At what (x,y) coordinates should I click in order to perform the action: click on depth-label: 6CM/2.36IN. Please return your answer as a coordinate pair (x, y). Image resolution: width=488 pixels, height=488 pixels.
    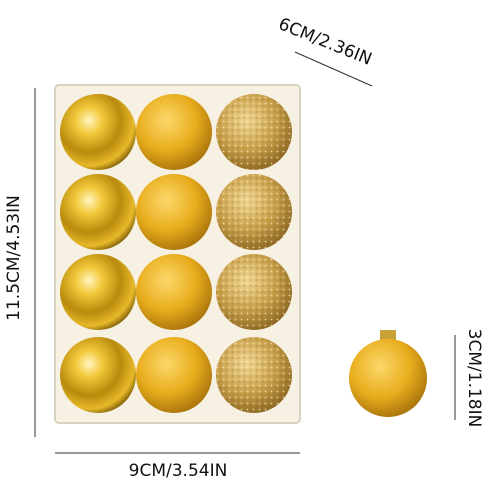
    Looking at the image, I should click on (325, 42).